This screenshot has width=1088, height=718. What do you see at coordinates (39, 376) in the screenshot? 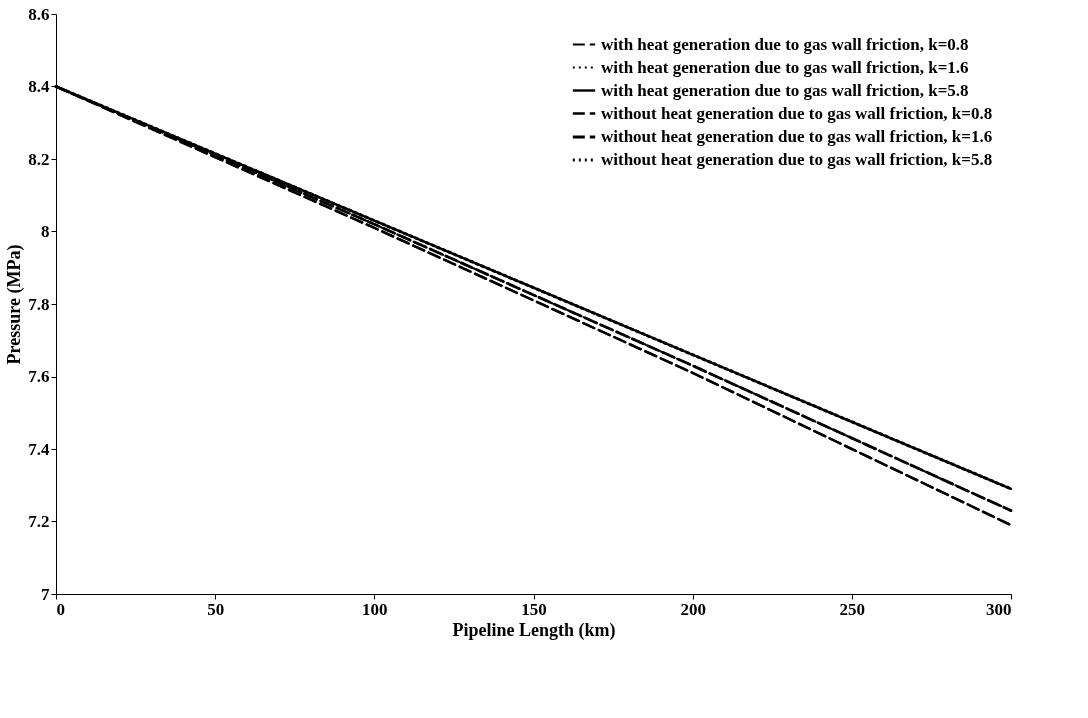
I see `y-tick-label: 7.6` at bounding box center [39, 376].